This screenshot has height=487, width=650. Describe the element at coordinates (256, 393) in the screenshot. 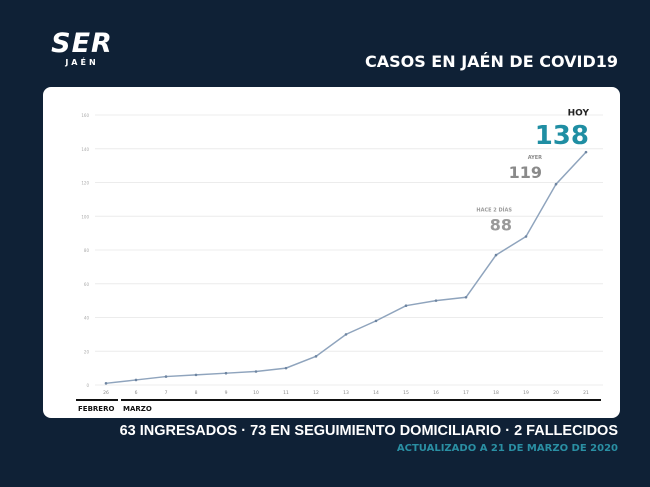

I see `x-tick-label: 10` at that location.